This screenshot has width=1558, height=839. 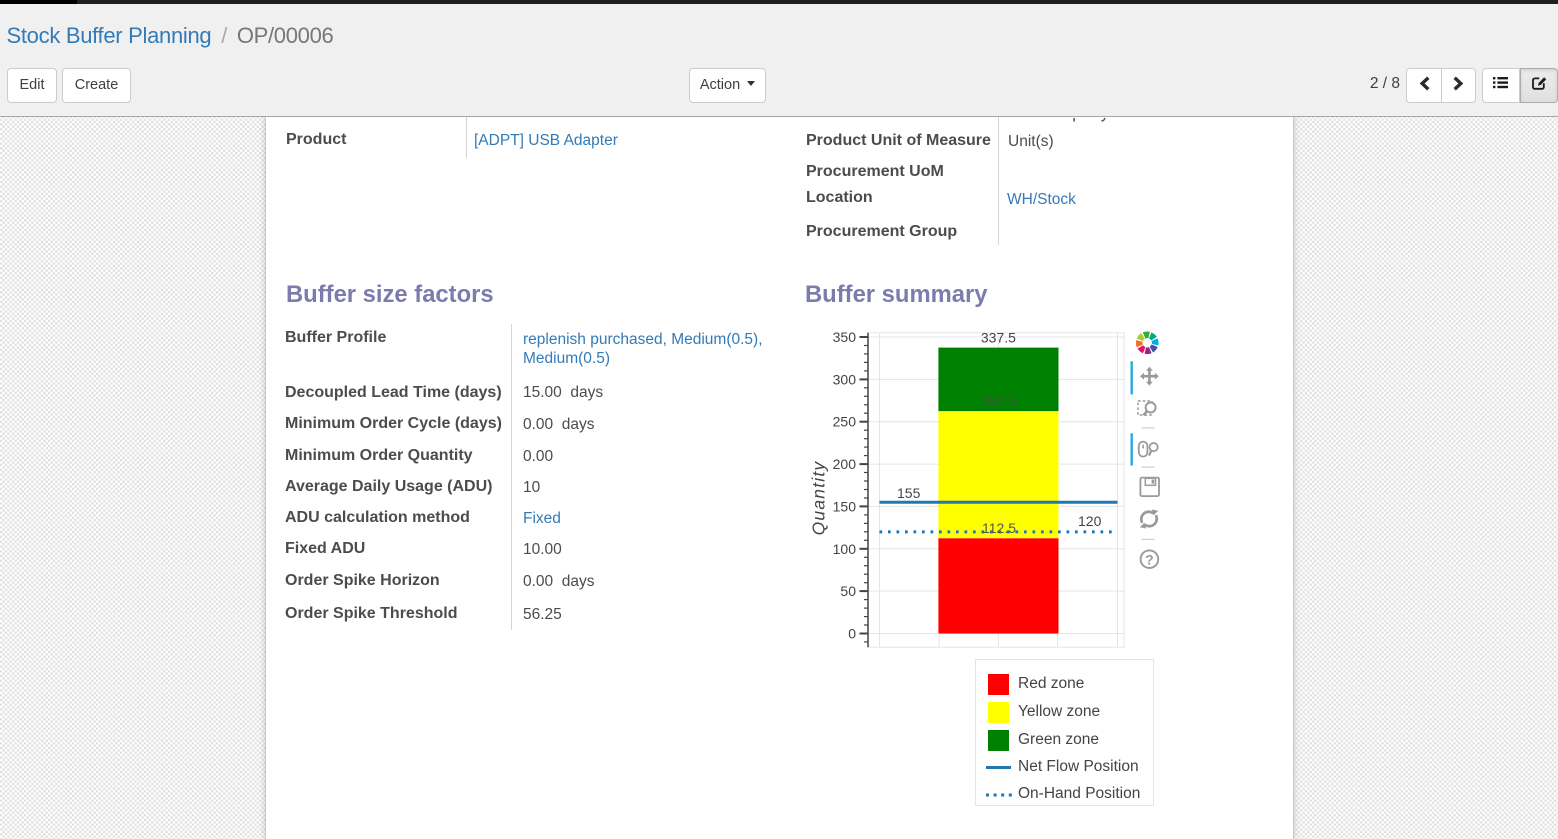 What do you see at coordinates (998, 401) in the screenshot?
I see `svg-text: 262.5` at bounding box center [998, 401].